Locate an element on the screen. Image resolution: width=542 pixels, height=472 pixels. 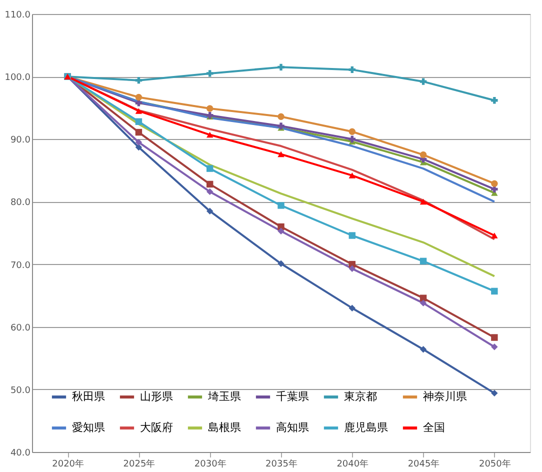
legend-label: 高知県 is located at coordinates (292, 427).